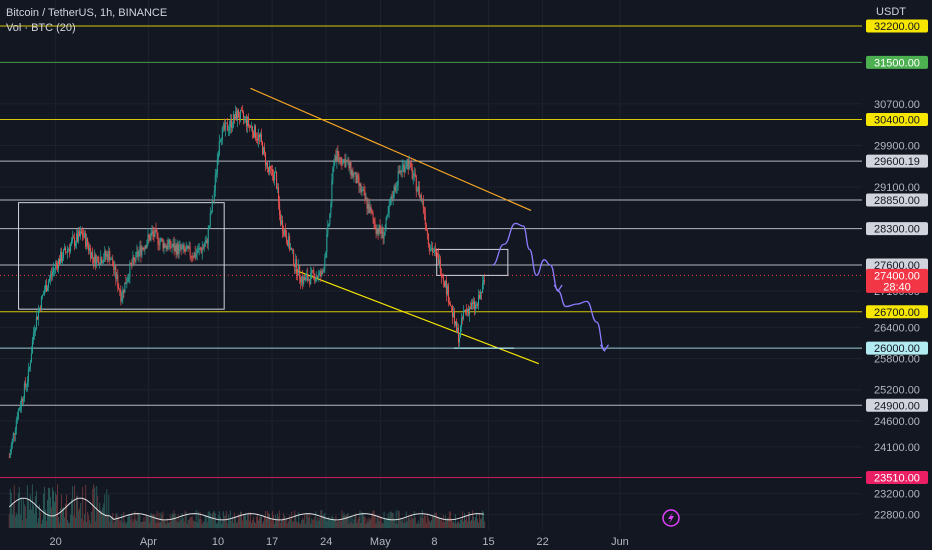  What do you see at coordinates (551, 287) in the screenshot?
I see `projection-path` at bounding box center [551, 287].